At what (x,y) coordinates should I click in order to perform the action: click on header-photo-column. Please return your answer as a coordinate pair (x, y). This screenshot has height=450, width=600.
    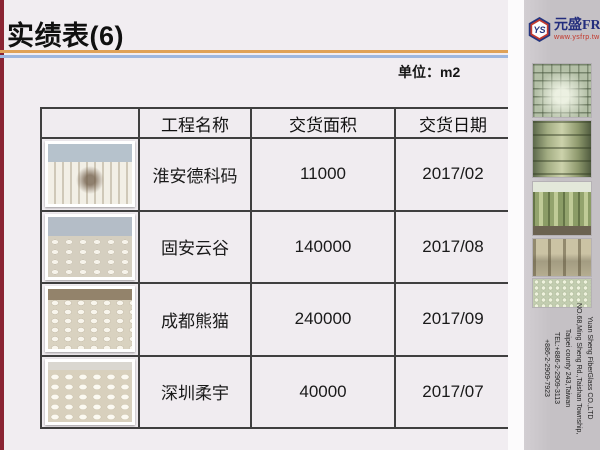
    Looking at the image, I should click on (90, 123).